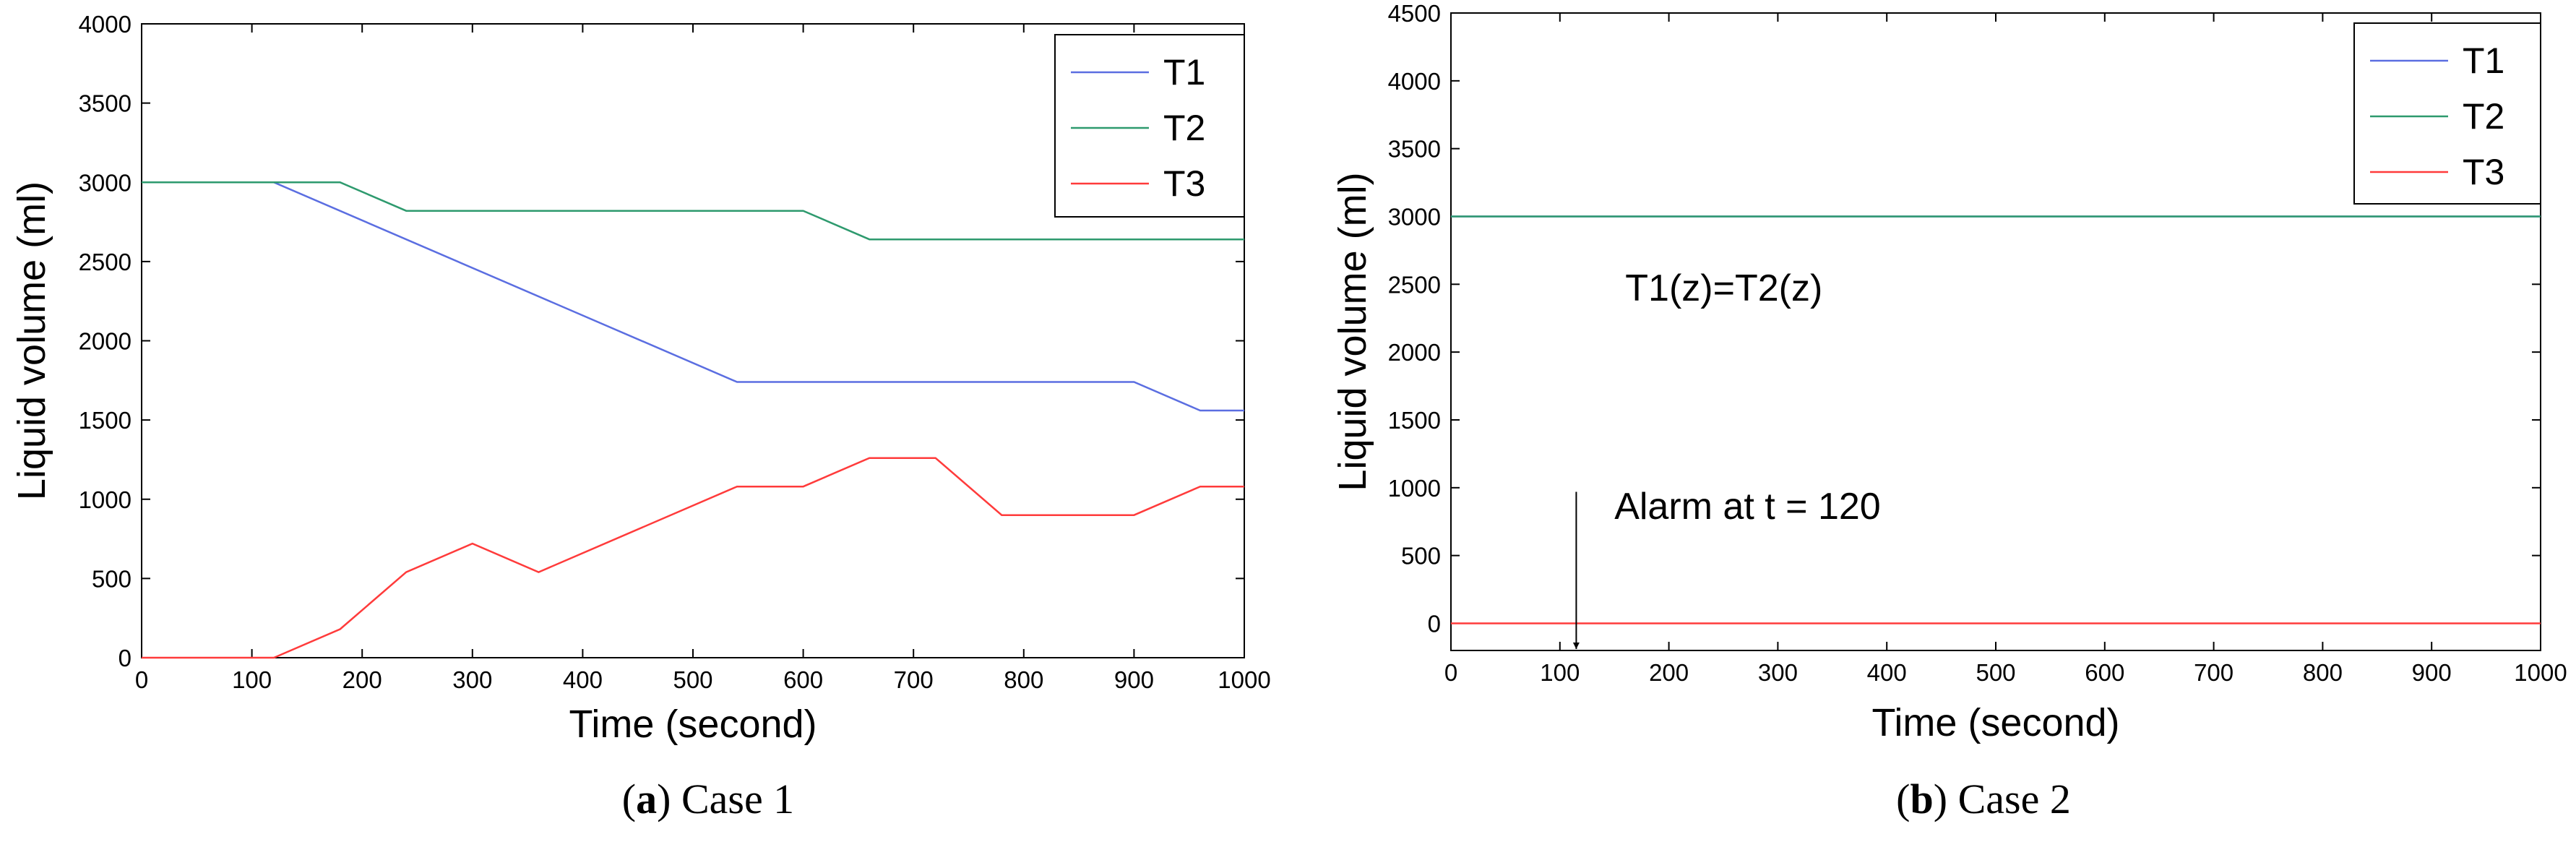 The image size is (2576, 842). I want to click on chart-1-x-tick-label: 600, so click(803, 680).